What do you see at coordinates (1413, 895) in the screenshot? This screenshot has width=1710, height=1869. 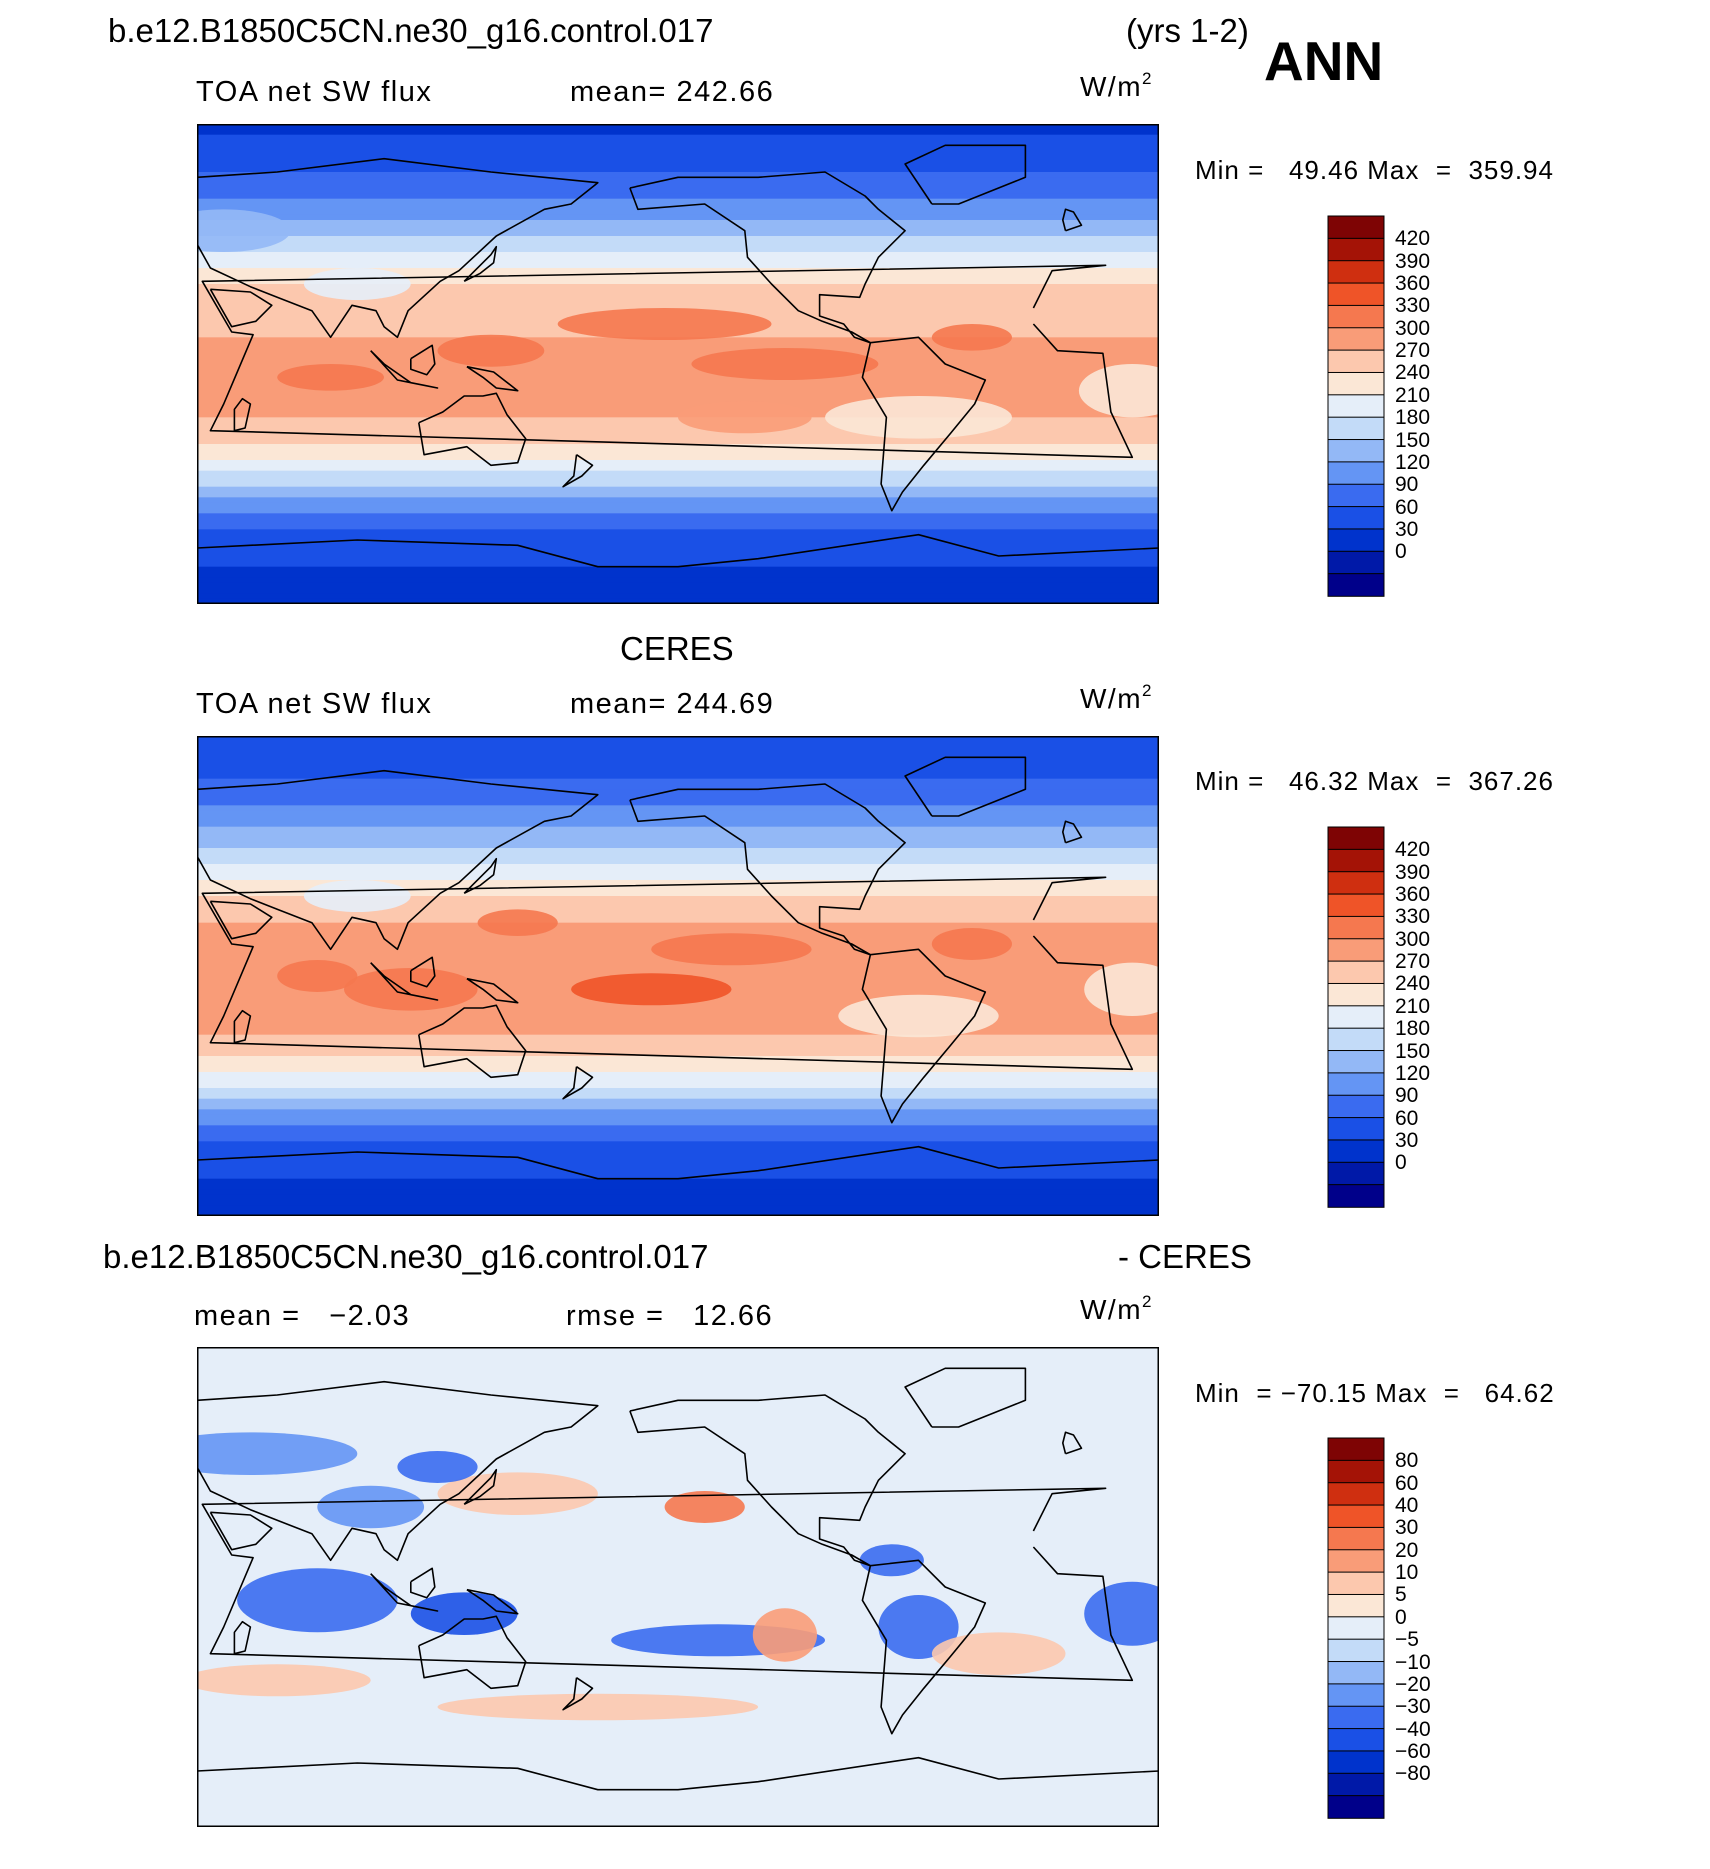 I see `colorbar-tick-label: 360` at bounding box center [1413, 895].